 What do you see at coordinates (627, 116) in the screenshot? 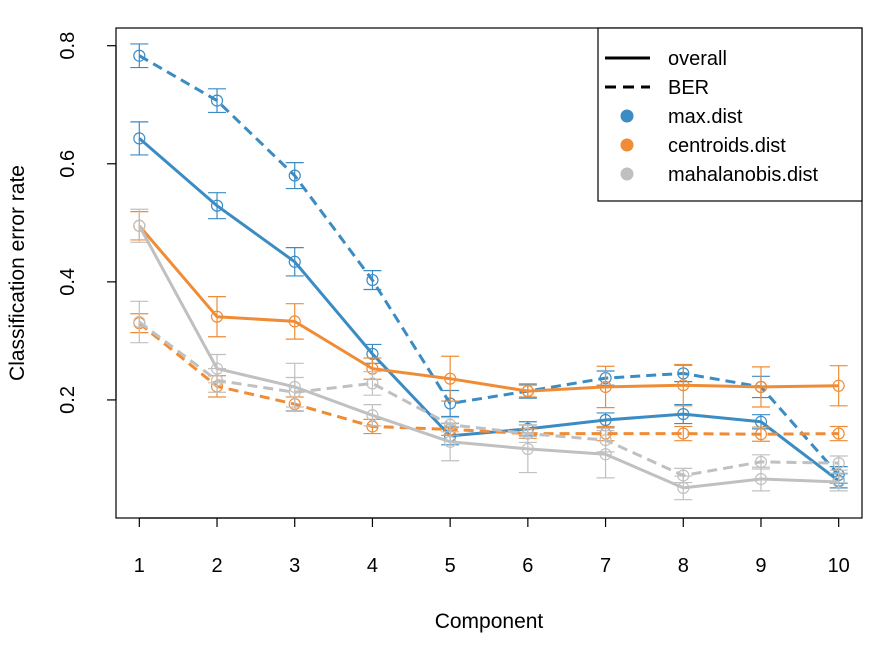
I see `legend-dot-max-dist` at bounding box center [627, 116].